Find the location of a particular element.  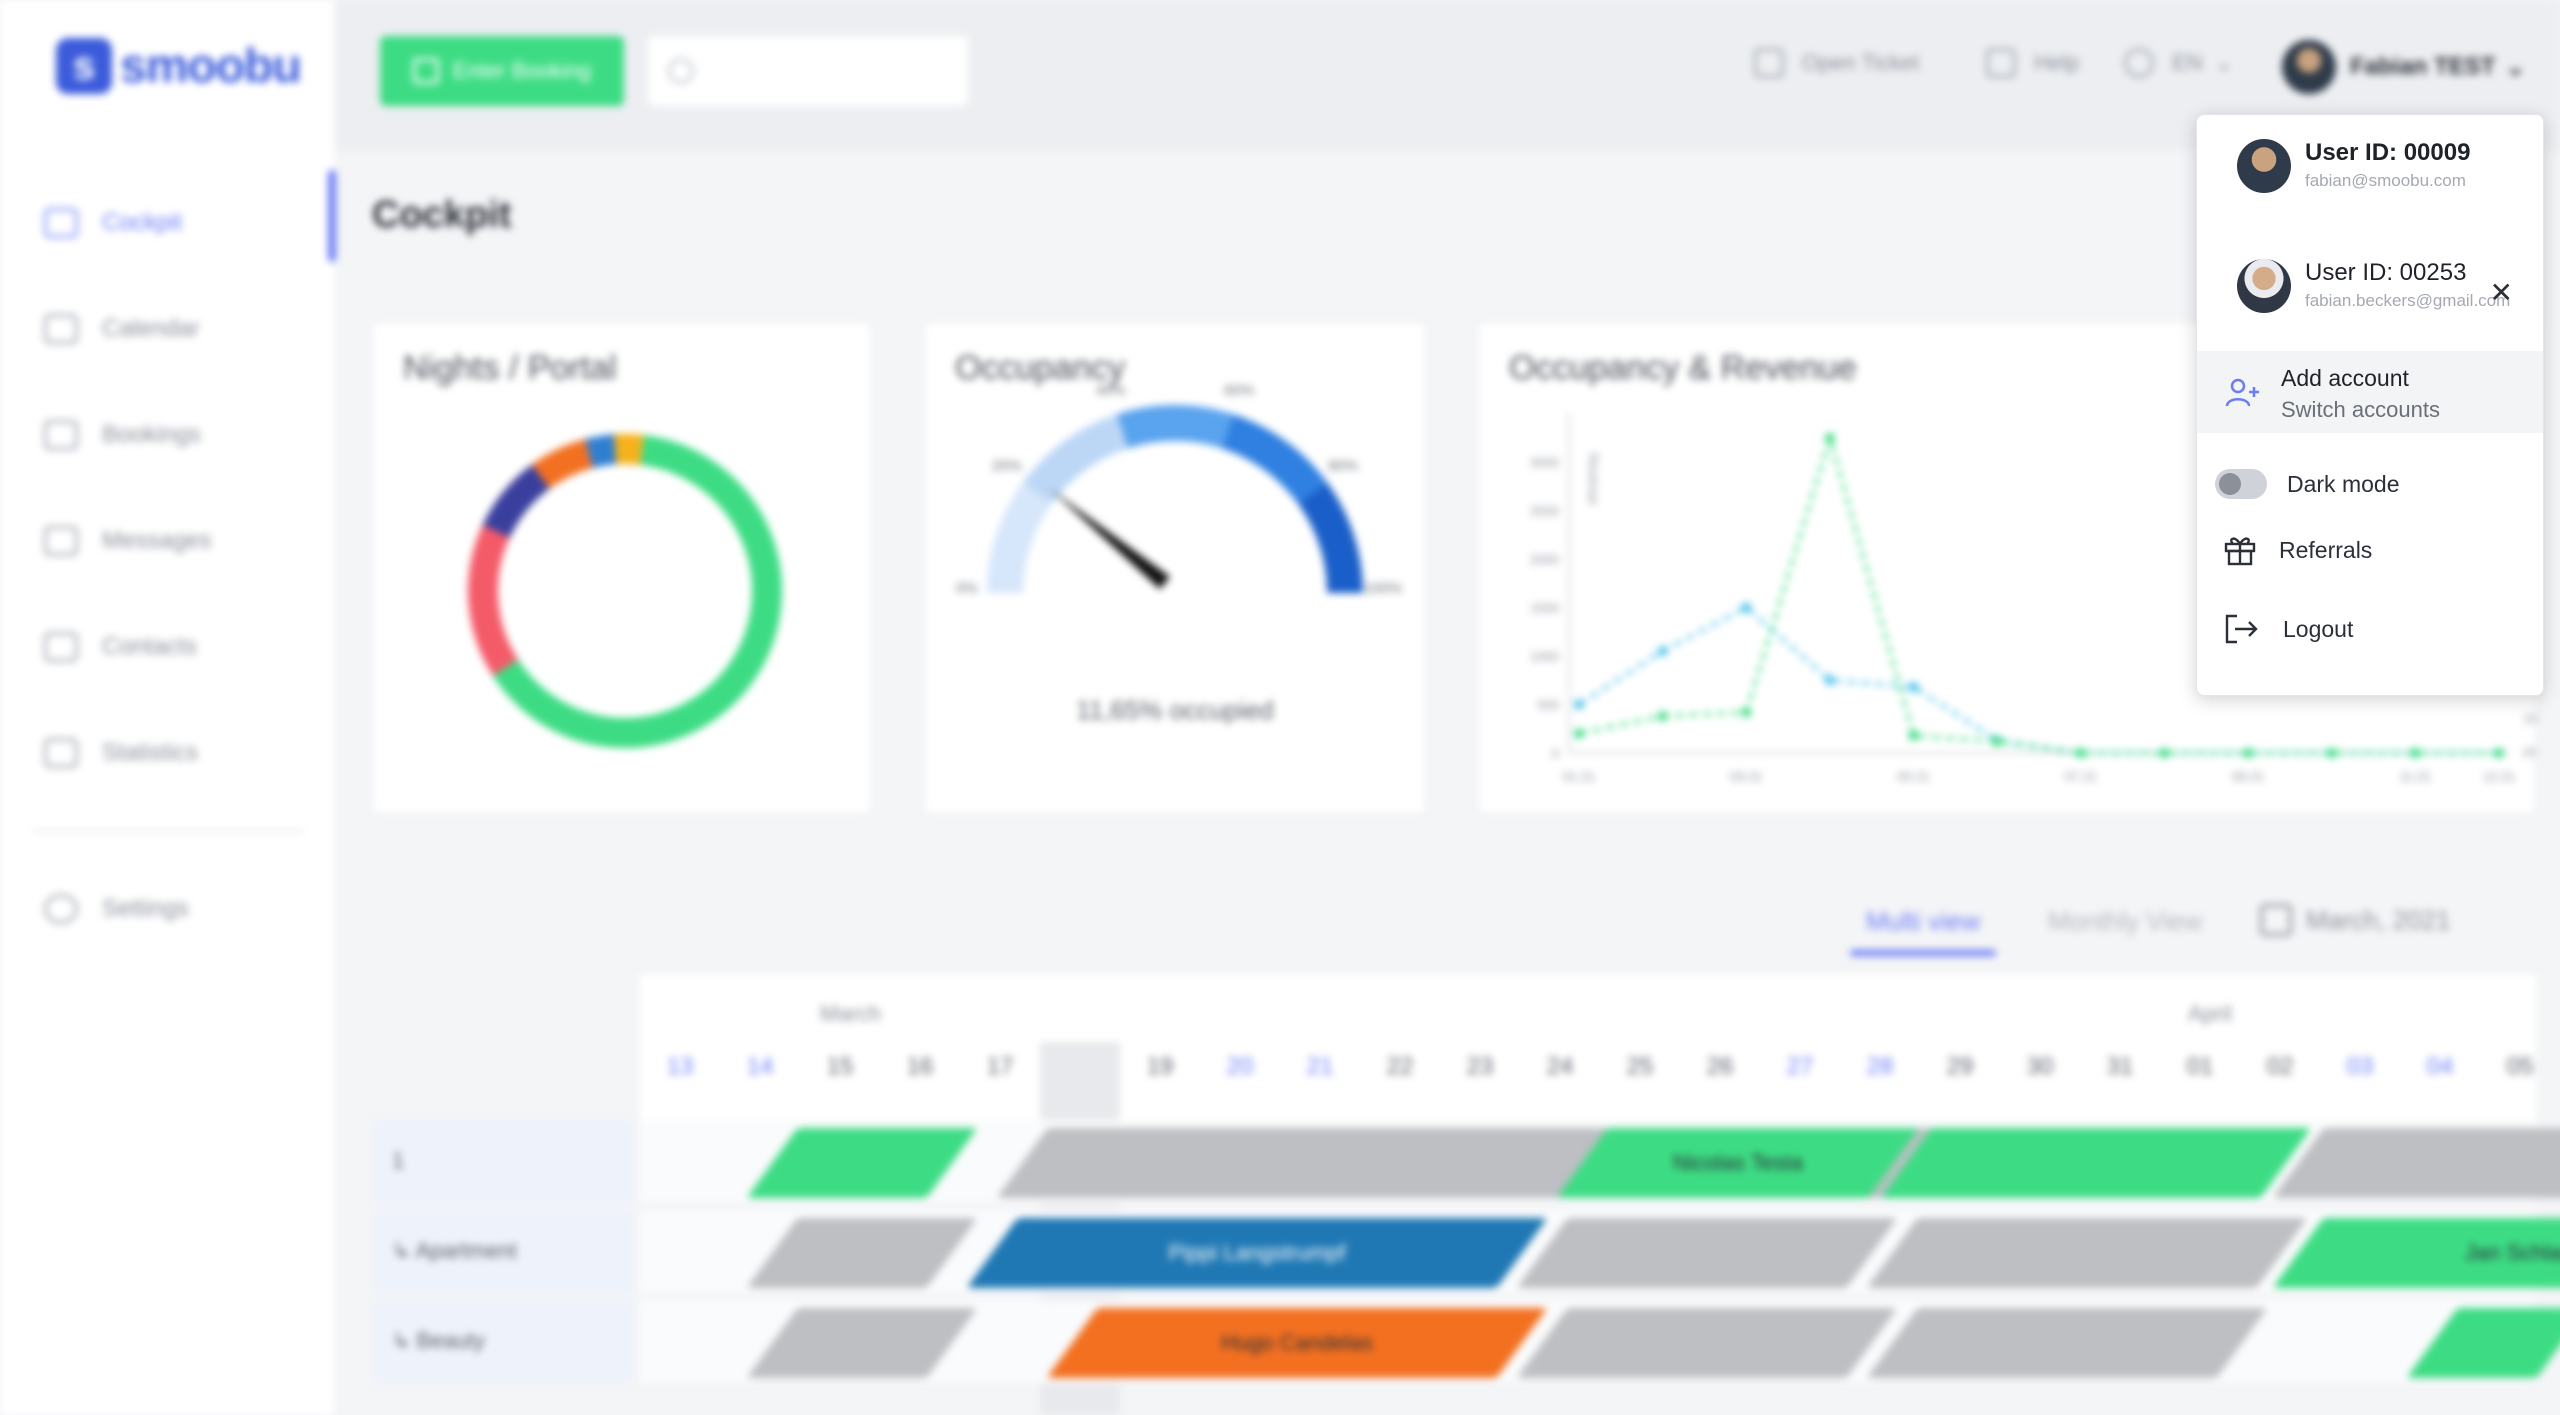

right-tick-label: 10% is located at coordinates (2530, 718).